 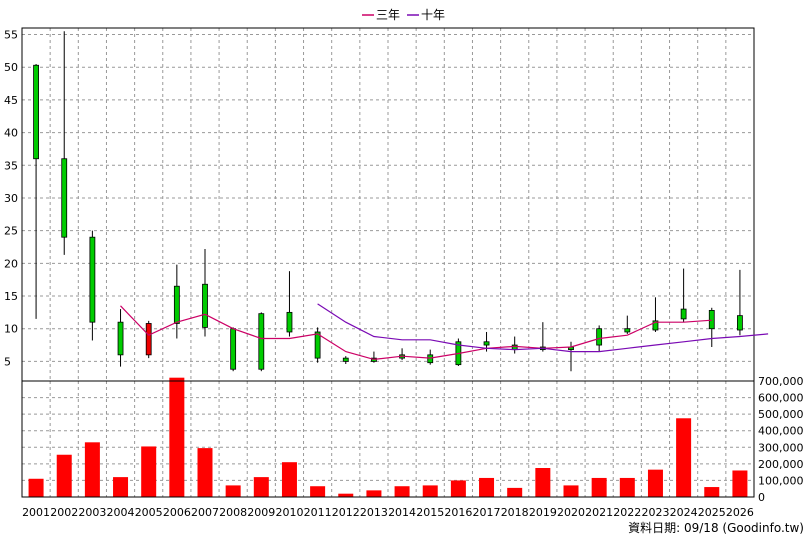 What do you see at coordinates (233, 512) in the screenshot?
I see `x-tick-label: 2008` at bounding box center [233, 512].